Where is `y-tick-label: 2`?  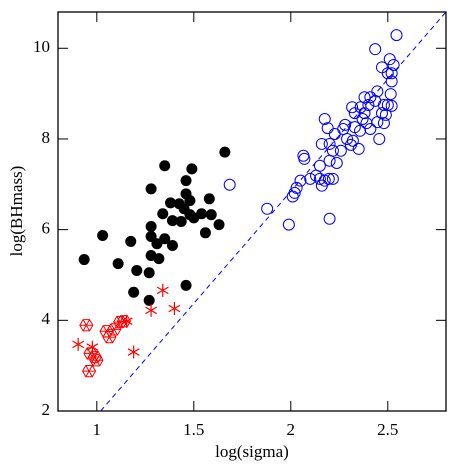 y-tick-label: 2 is located at coordinates (46, 409).